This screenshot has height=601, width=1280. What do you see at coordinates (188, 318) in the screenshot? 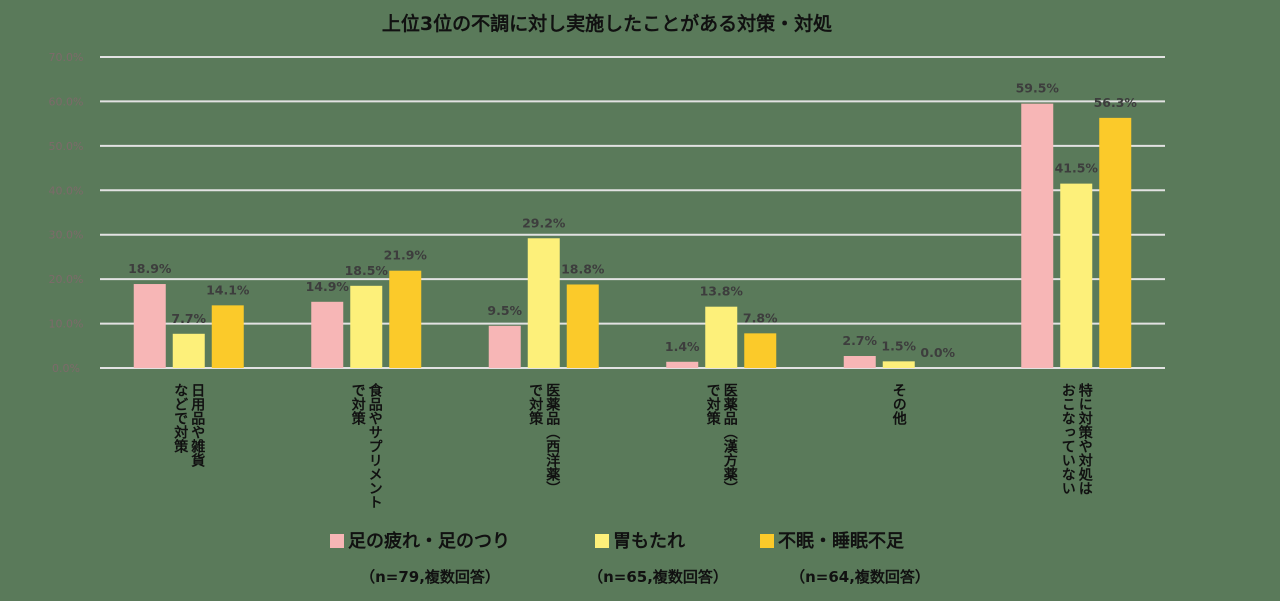
I see `data-label: 7.7%` at bounding box center [188, 318].